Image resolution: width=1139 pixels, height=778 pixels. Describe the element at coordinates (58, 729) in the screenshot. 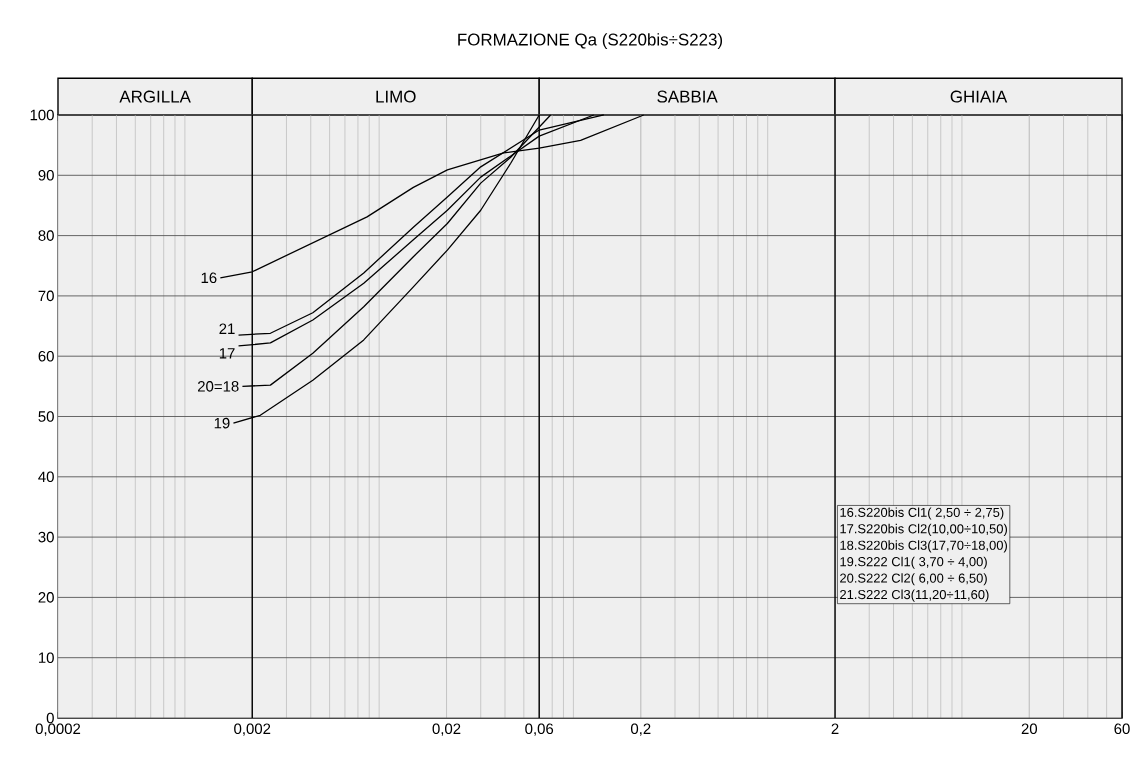

I see `x-tick-label: 0,0002` at that location.